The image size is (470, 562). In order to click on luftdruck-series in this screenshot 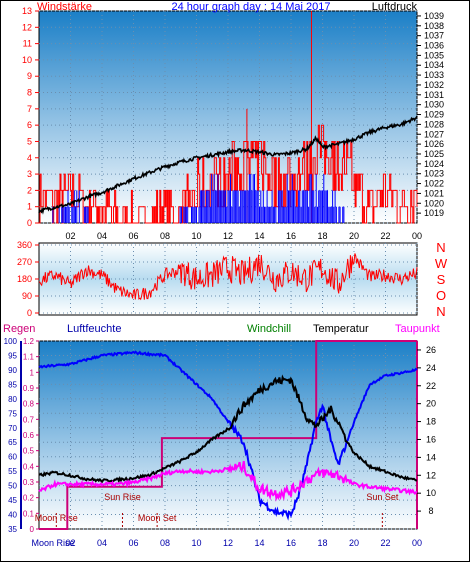, I will do `click(228, 165)`.